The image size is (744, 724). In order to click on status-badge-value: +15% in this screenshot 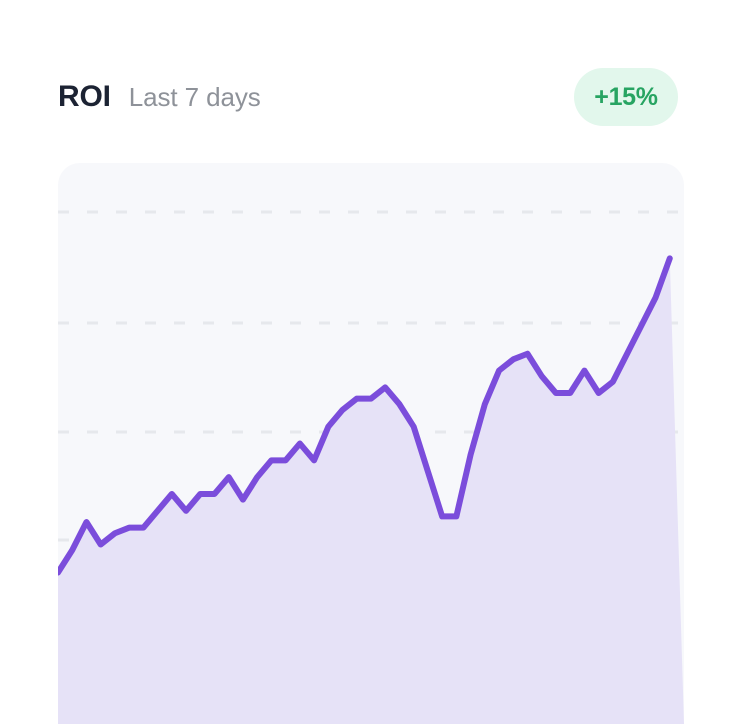, I will do `click(626, 96)`.